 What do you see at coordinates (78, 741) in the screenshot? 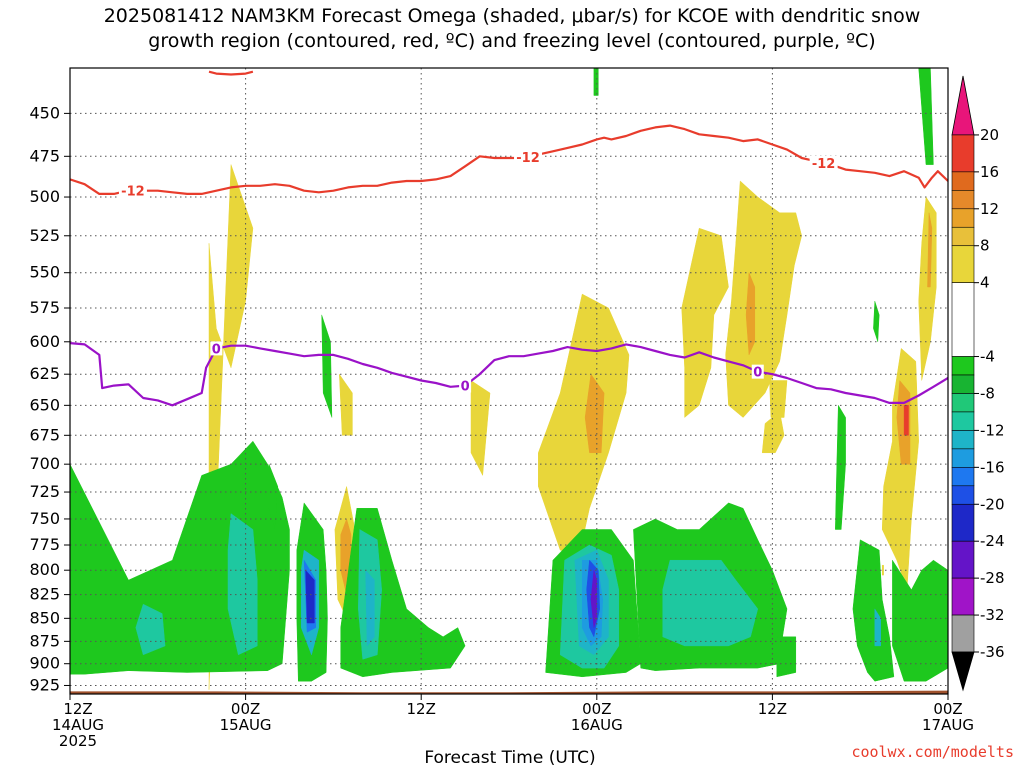
I see `x-tick-label-0-2: 2025` at bounding box center [78, 741].